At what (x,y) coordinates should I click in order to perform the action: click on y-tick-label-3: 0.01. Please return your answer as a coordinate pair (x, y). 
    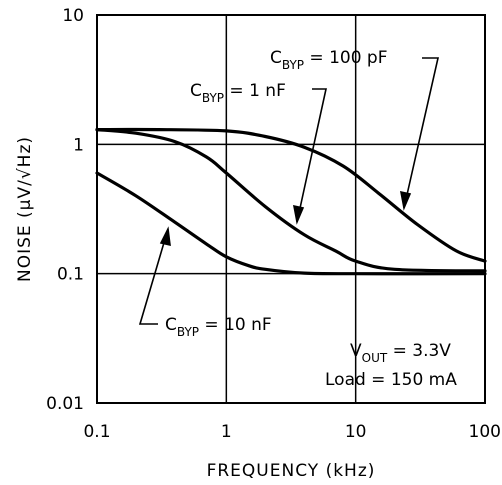
    Looking at the image, I should click on (65, 404).